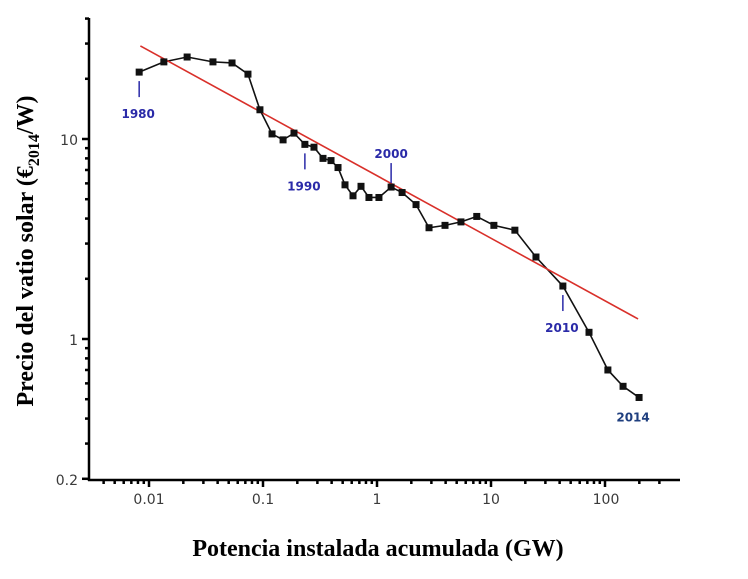 Image resolution: width=748 pixels, height=579 pixels. I want to click on y-axis-title: Precio del vatio solar (€2014/W), so click(28, 250).